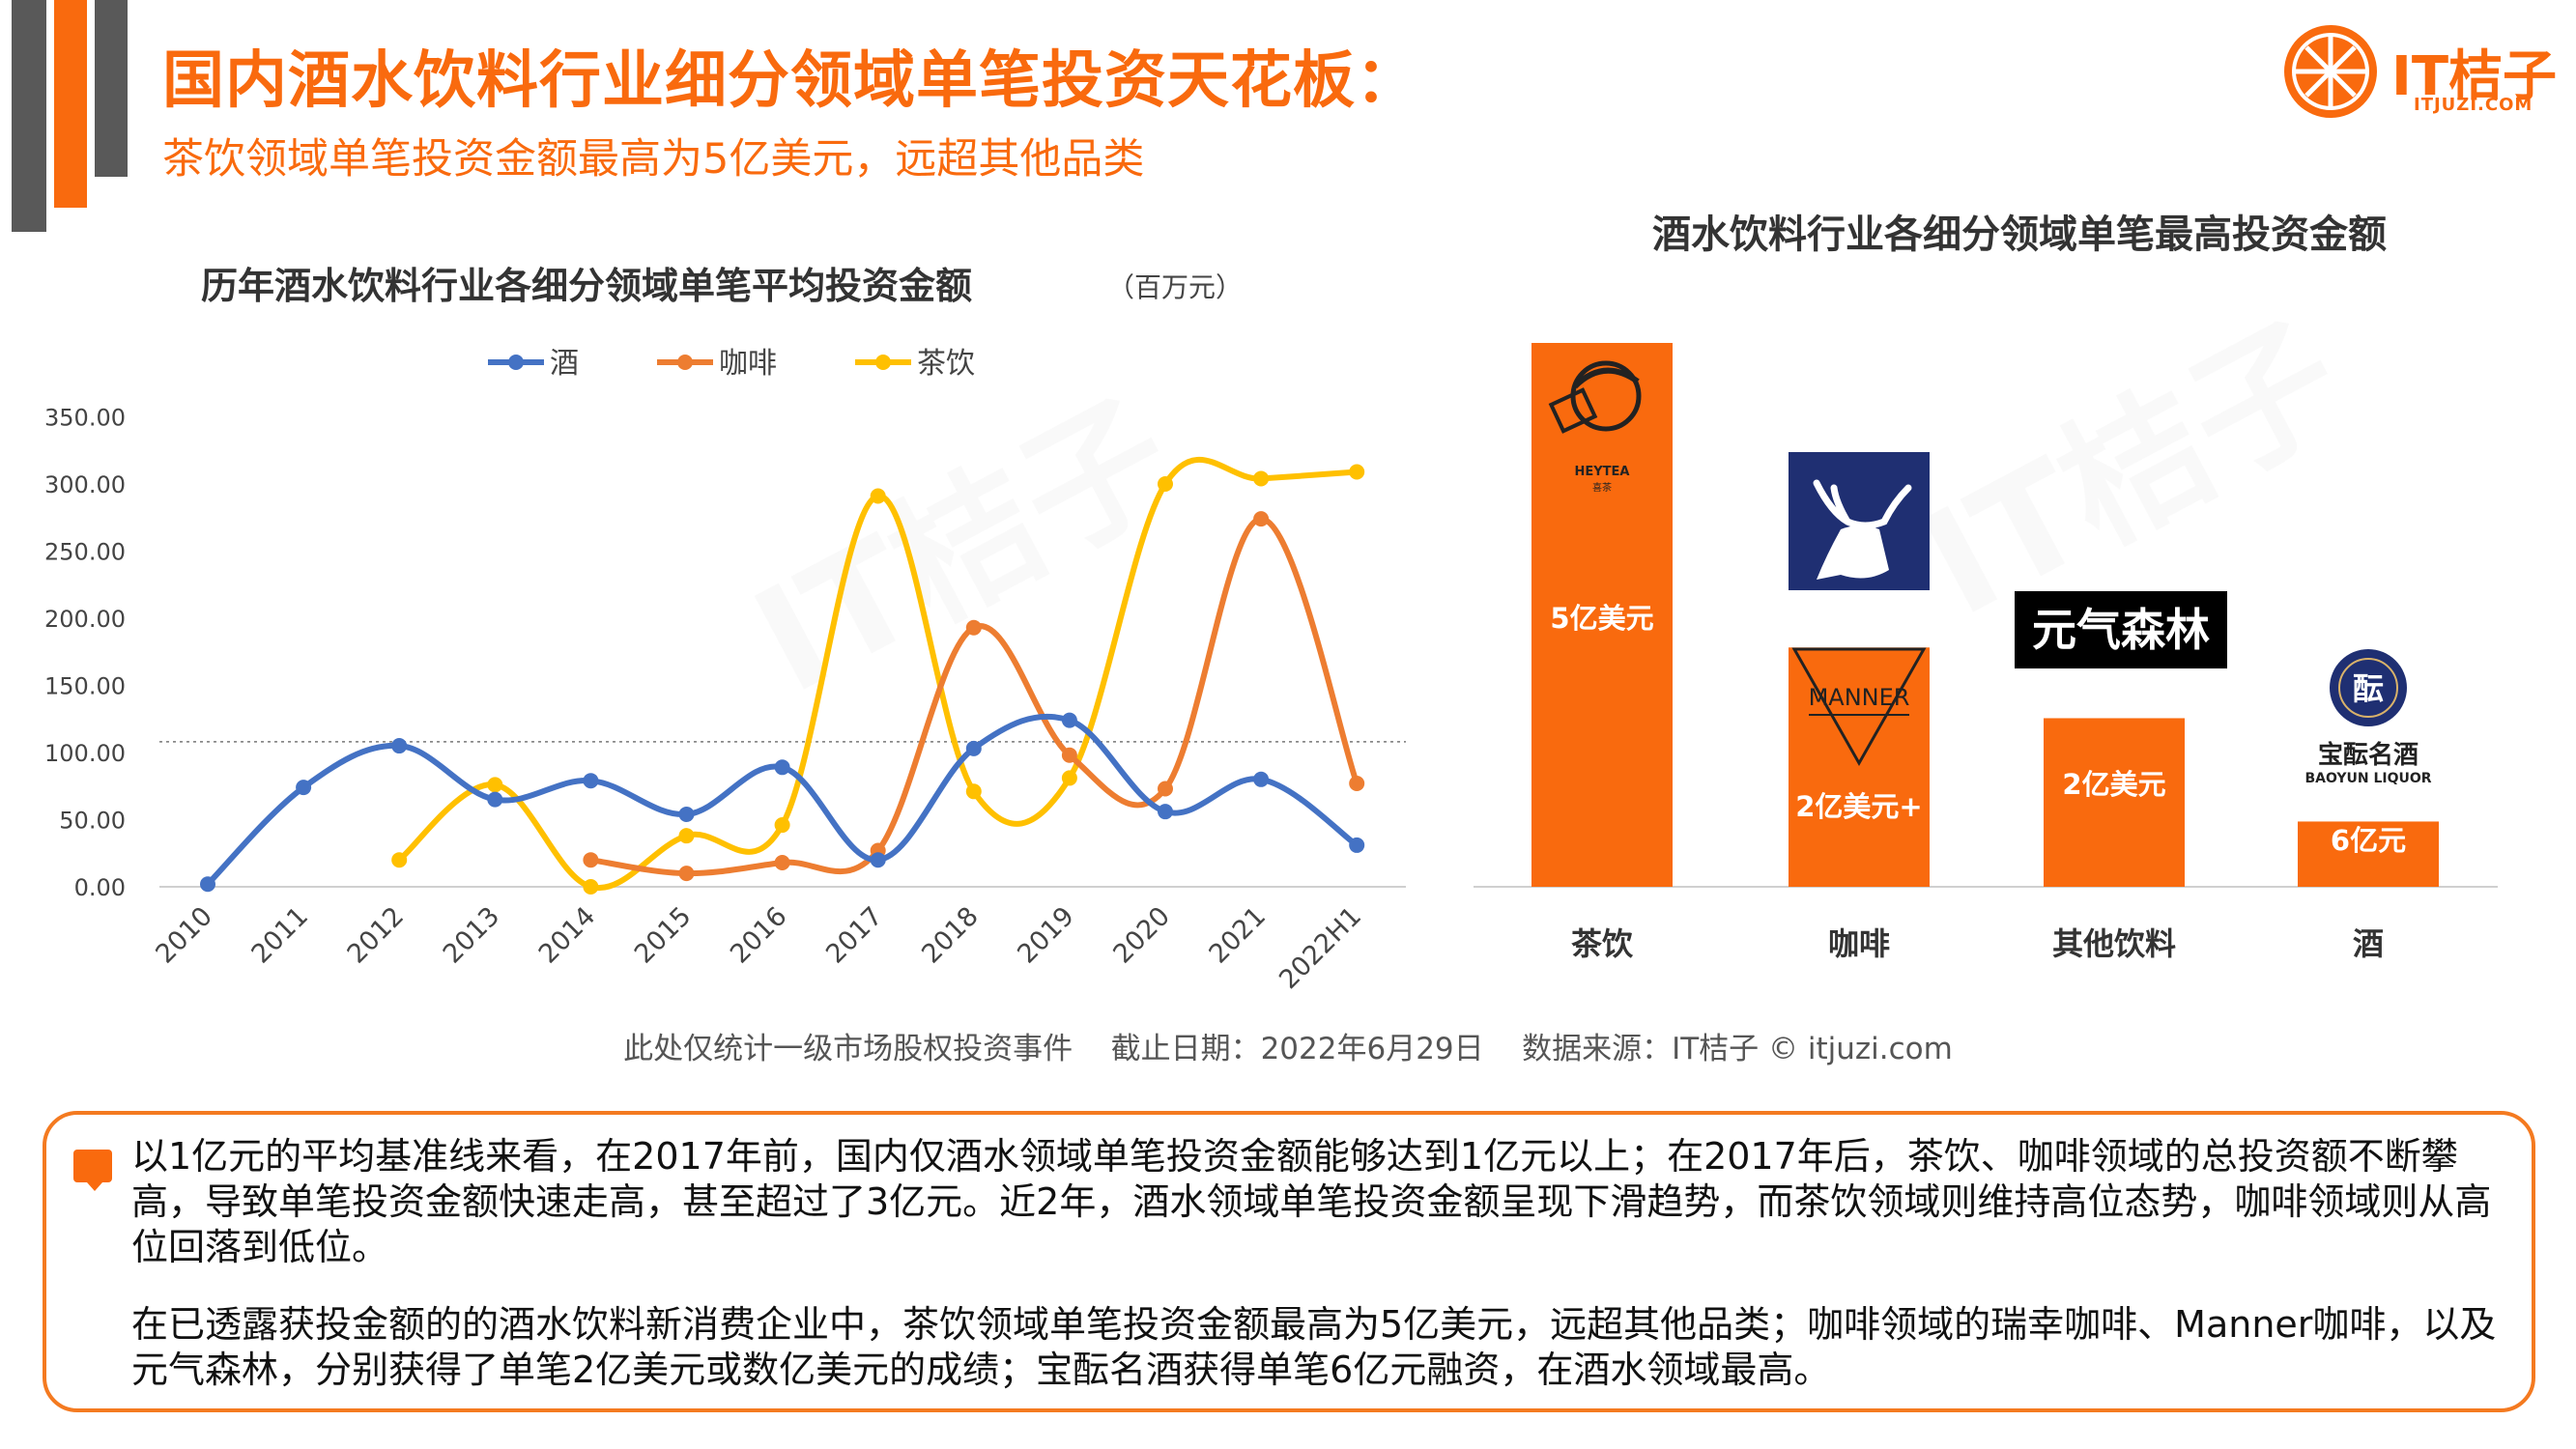  I want to click on speech-bubble-icon, so click(93, 1170).